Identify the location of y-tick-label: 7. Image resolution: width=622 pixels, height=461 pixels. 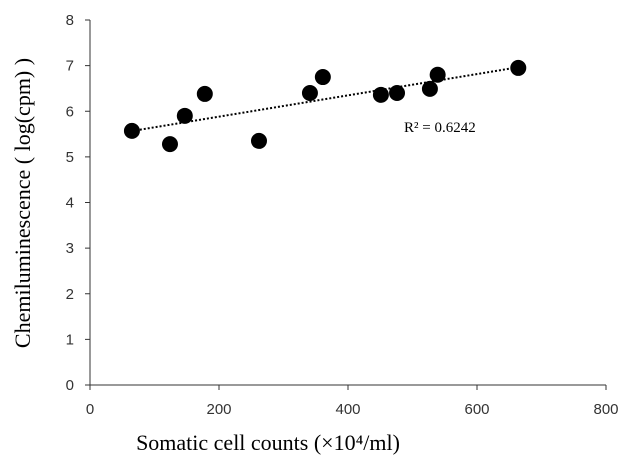
(70, 66).